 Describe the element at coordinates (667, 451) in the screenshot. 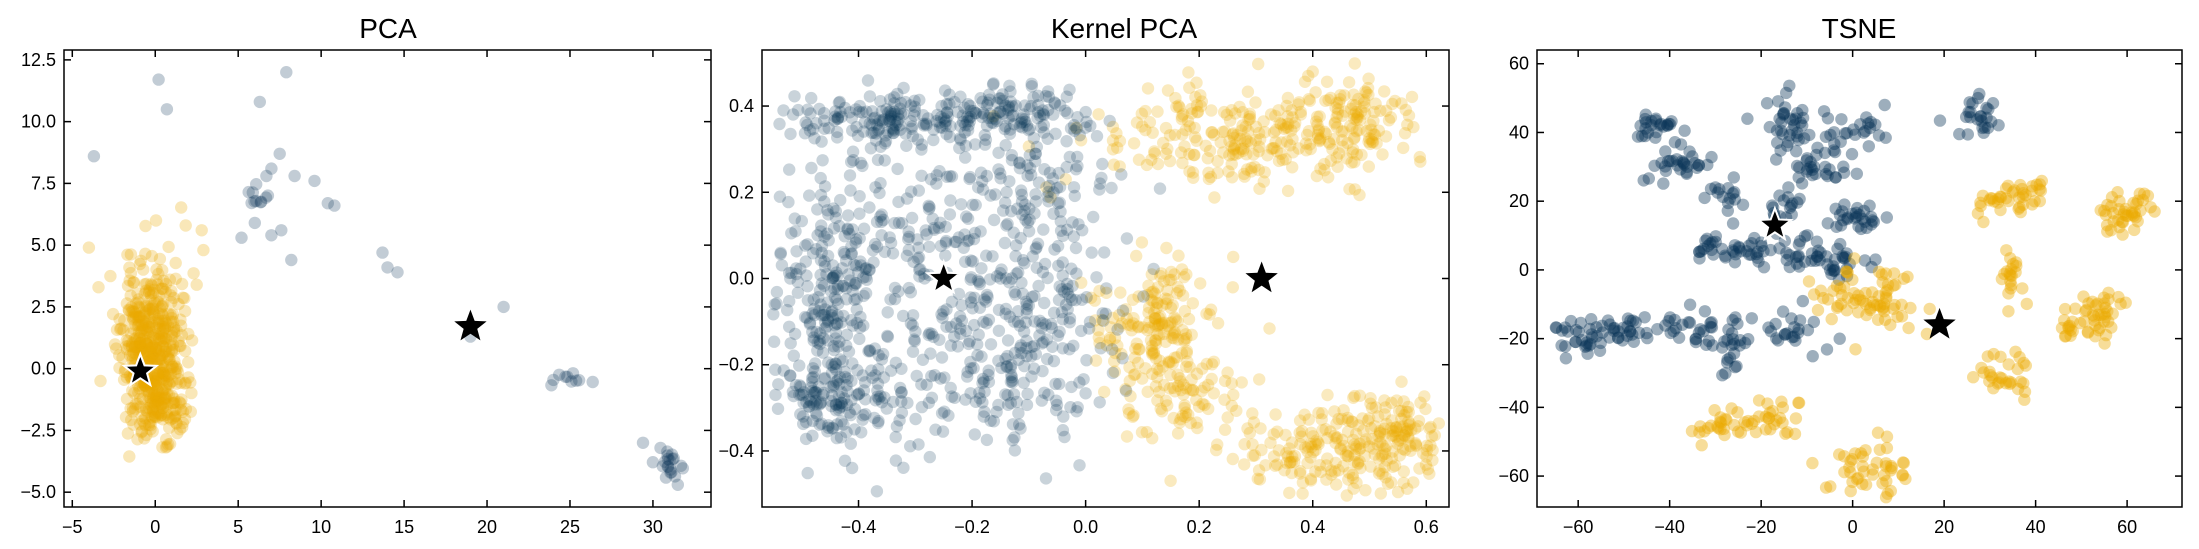

I see `pca-point-blue` at that location.